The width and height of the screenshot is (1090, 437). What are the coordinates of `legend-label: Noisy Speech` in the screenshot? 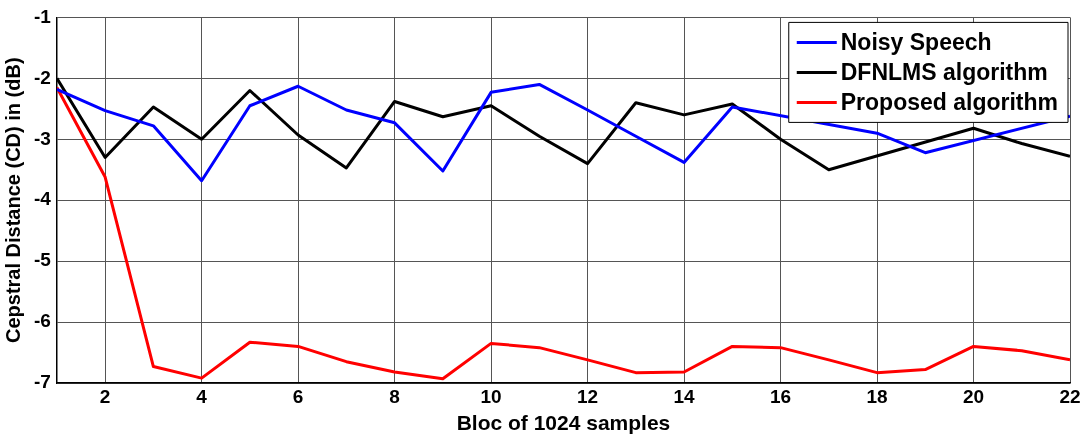 It's located at (916, 41).